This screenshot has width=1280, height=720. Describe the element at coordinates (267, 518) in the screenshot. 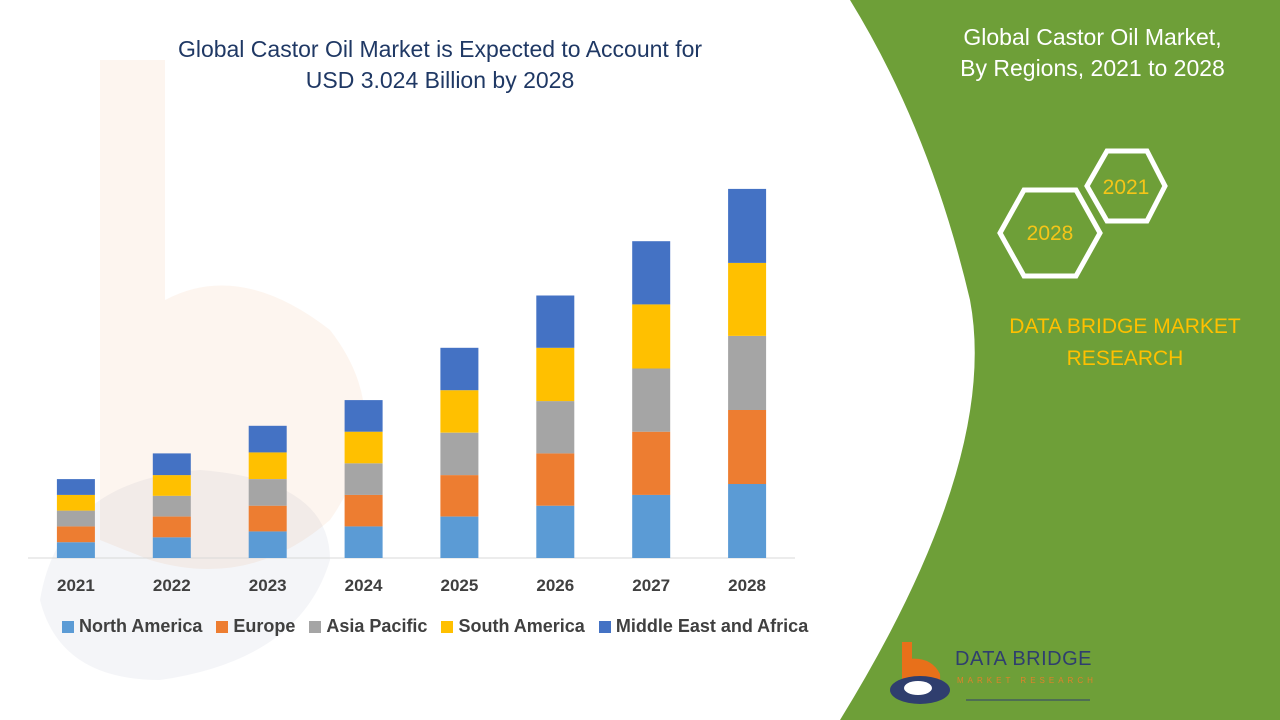

I see `bar-2023-europe` at that location.